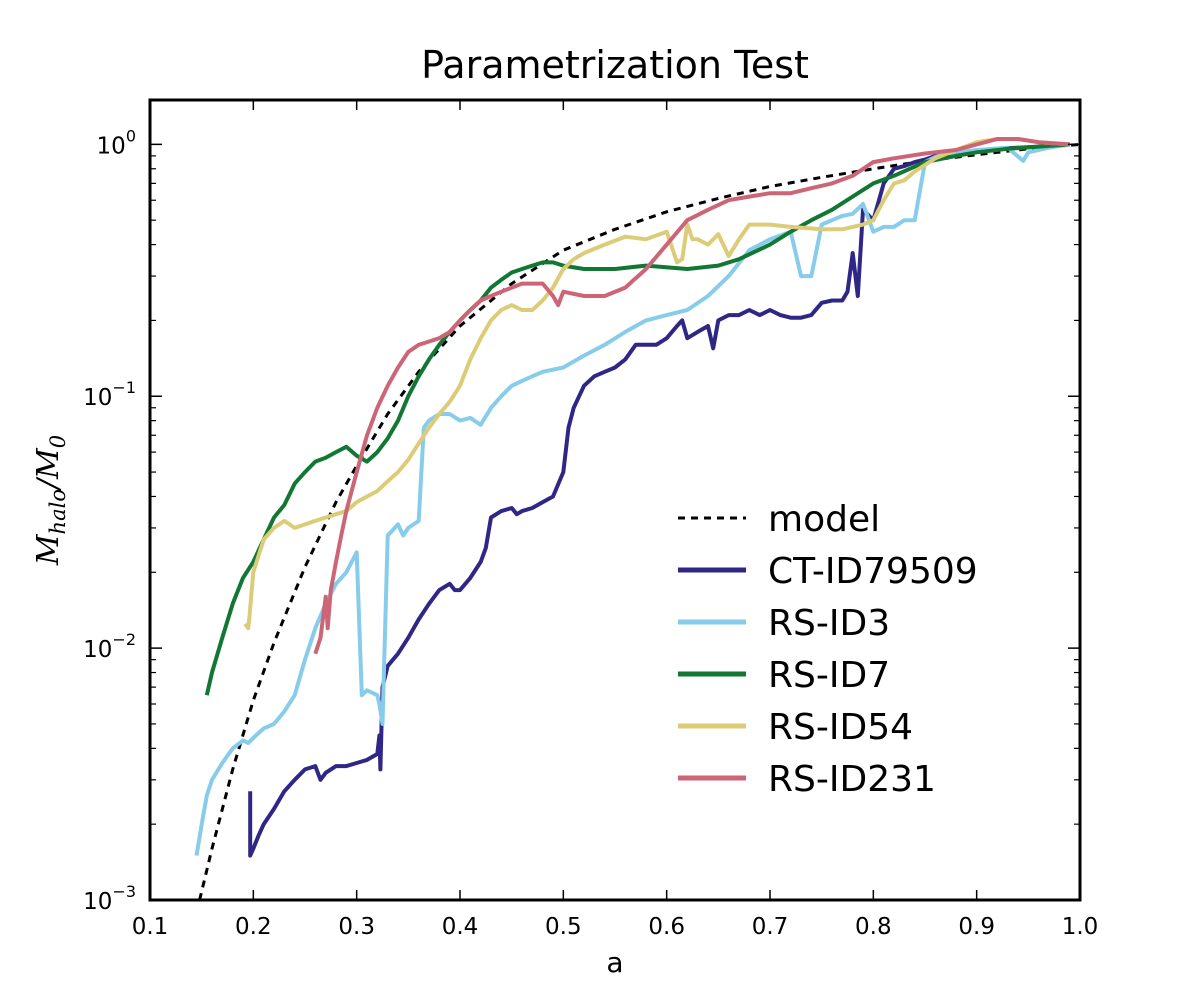 This screenshot has width=1200, height=1000. I want to click on x-tick-label: 0.8, so click(873, 927).